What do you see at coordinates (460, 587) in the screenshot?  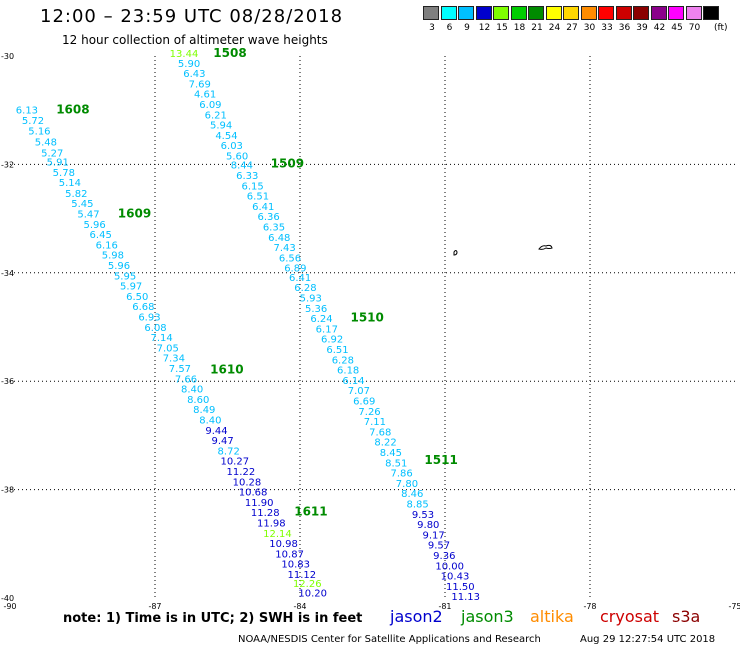 I see `wave-height-value: 11.50` at bounding box center [460, 587].